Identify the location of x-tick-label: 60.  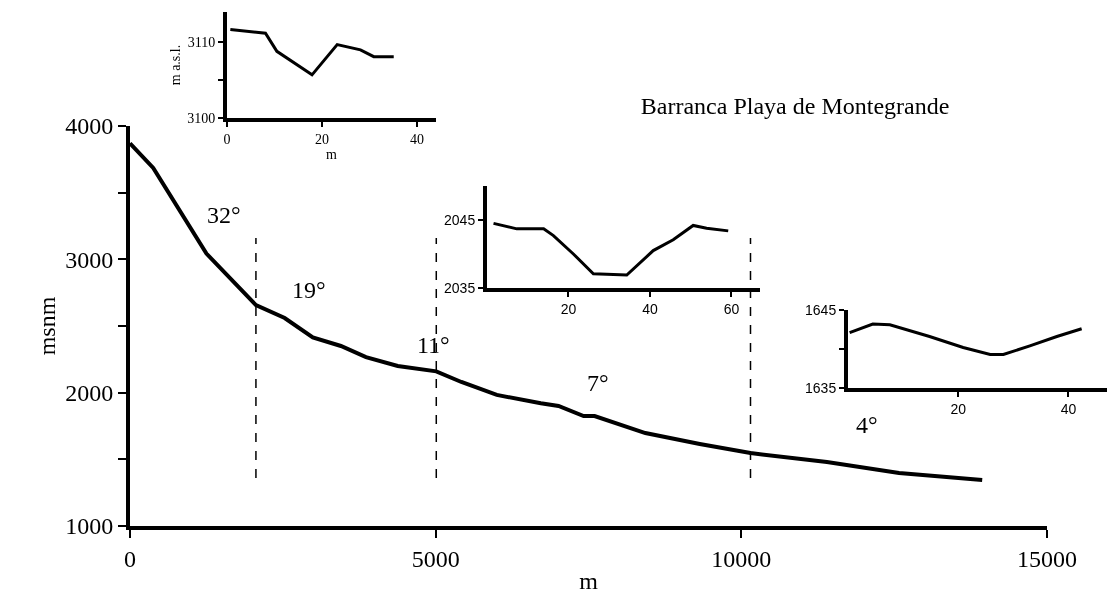
(731, 308).